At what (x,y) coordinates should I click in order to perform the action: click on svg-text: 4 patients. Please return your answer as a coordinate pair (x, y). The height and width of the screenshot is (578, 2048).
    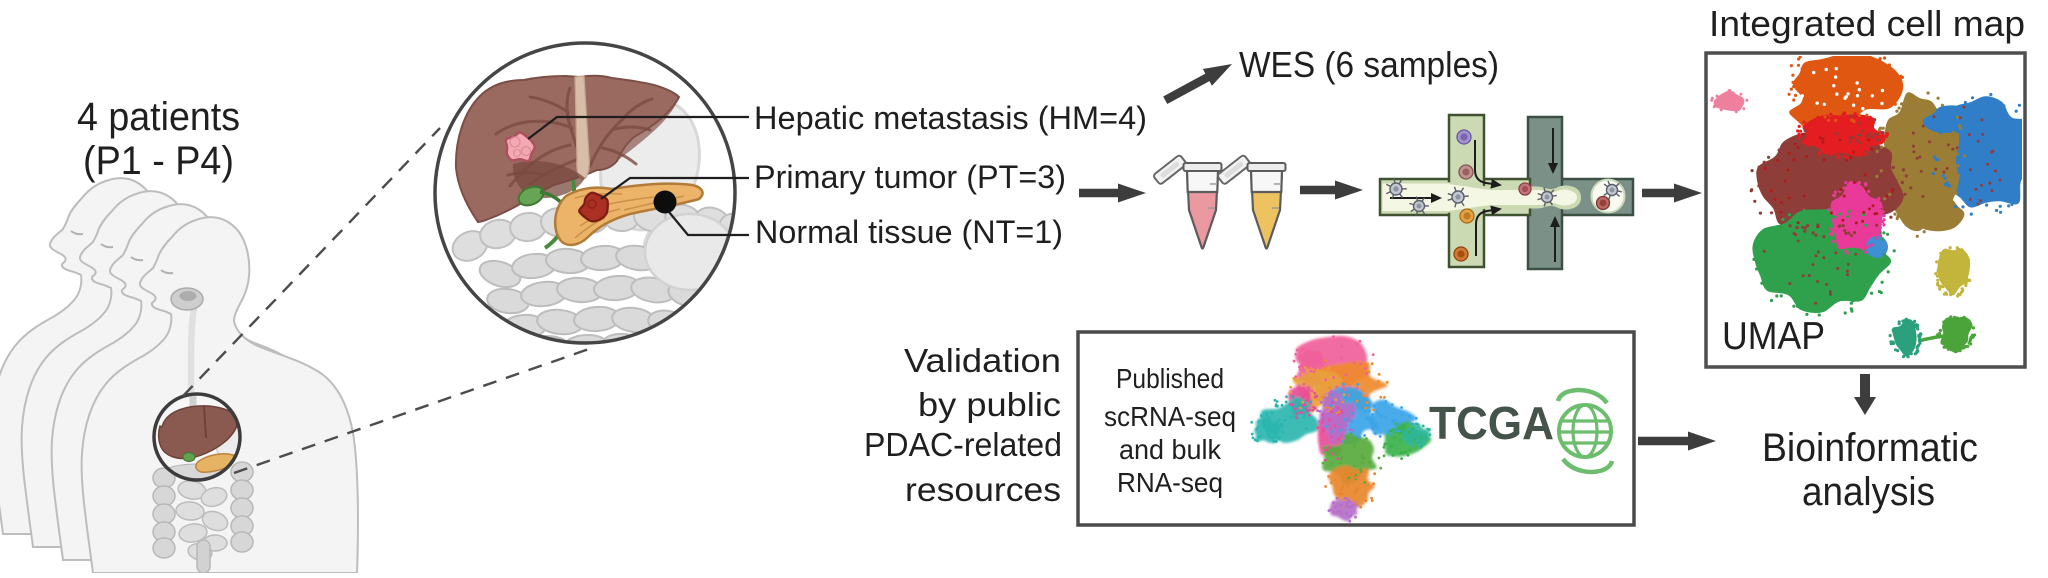
    Looking at the image, I should click on (158, 117).